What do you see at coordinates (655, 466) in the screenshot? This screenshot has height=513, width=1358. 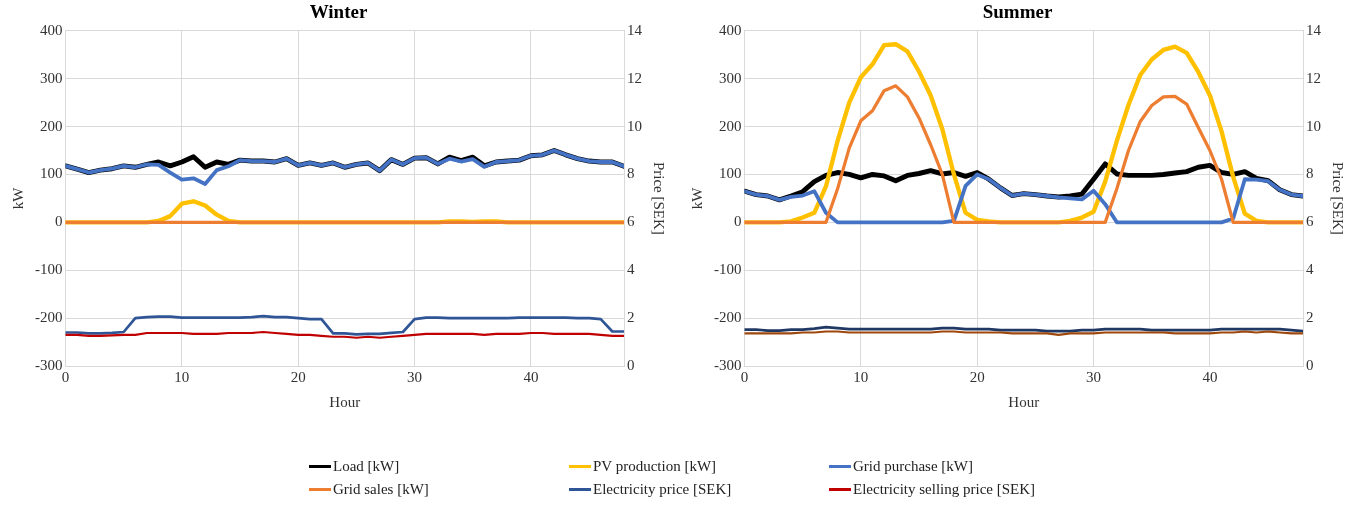 I see `legend-label: PV production [kW]` at bounding box center [655, 466].